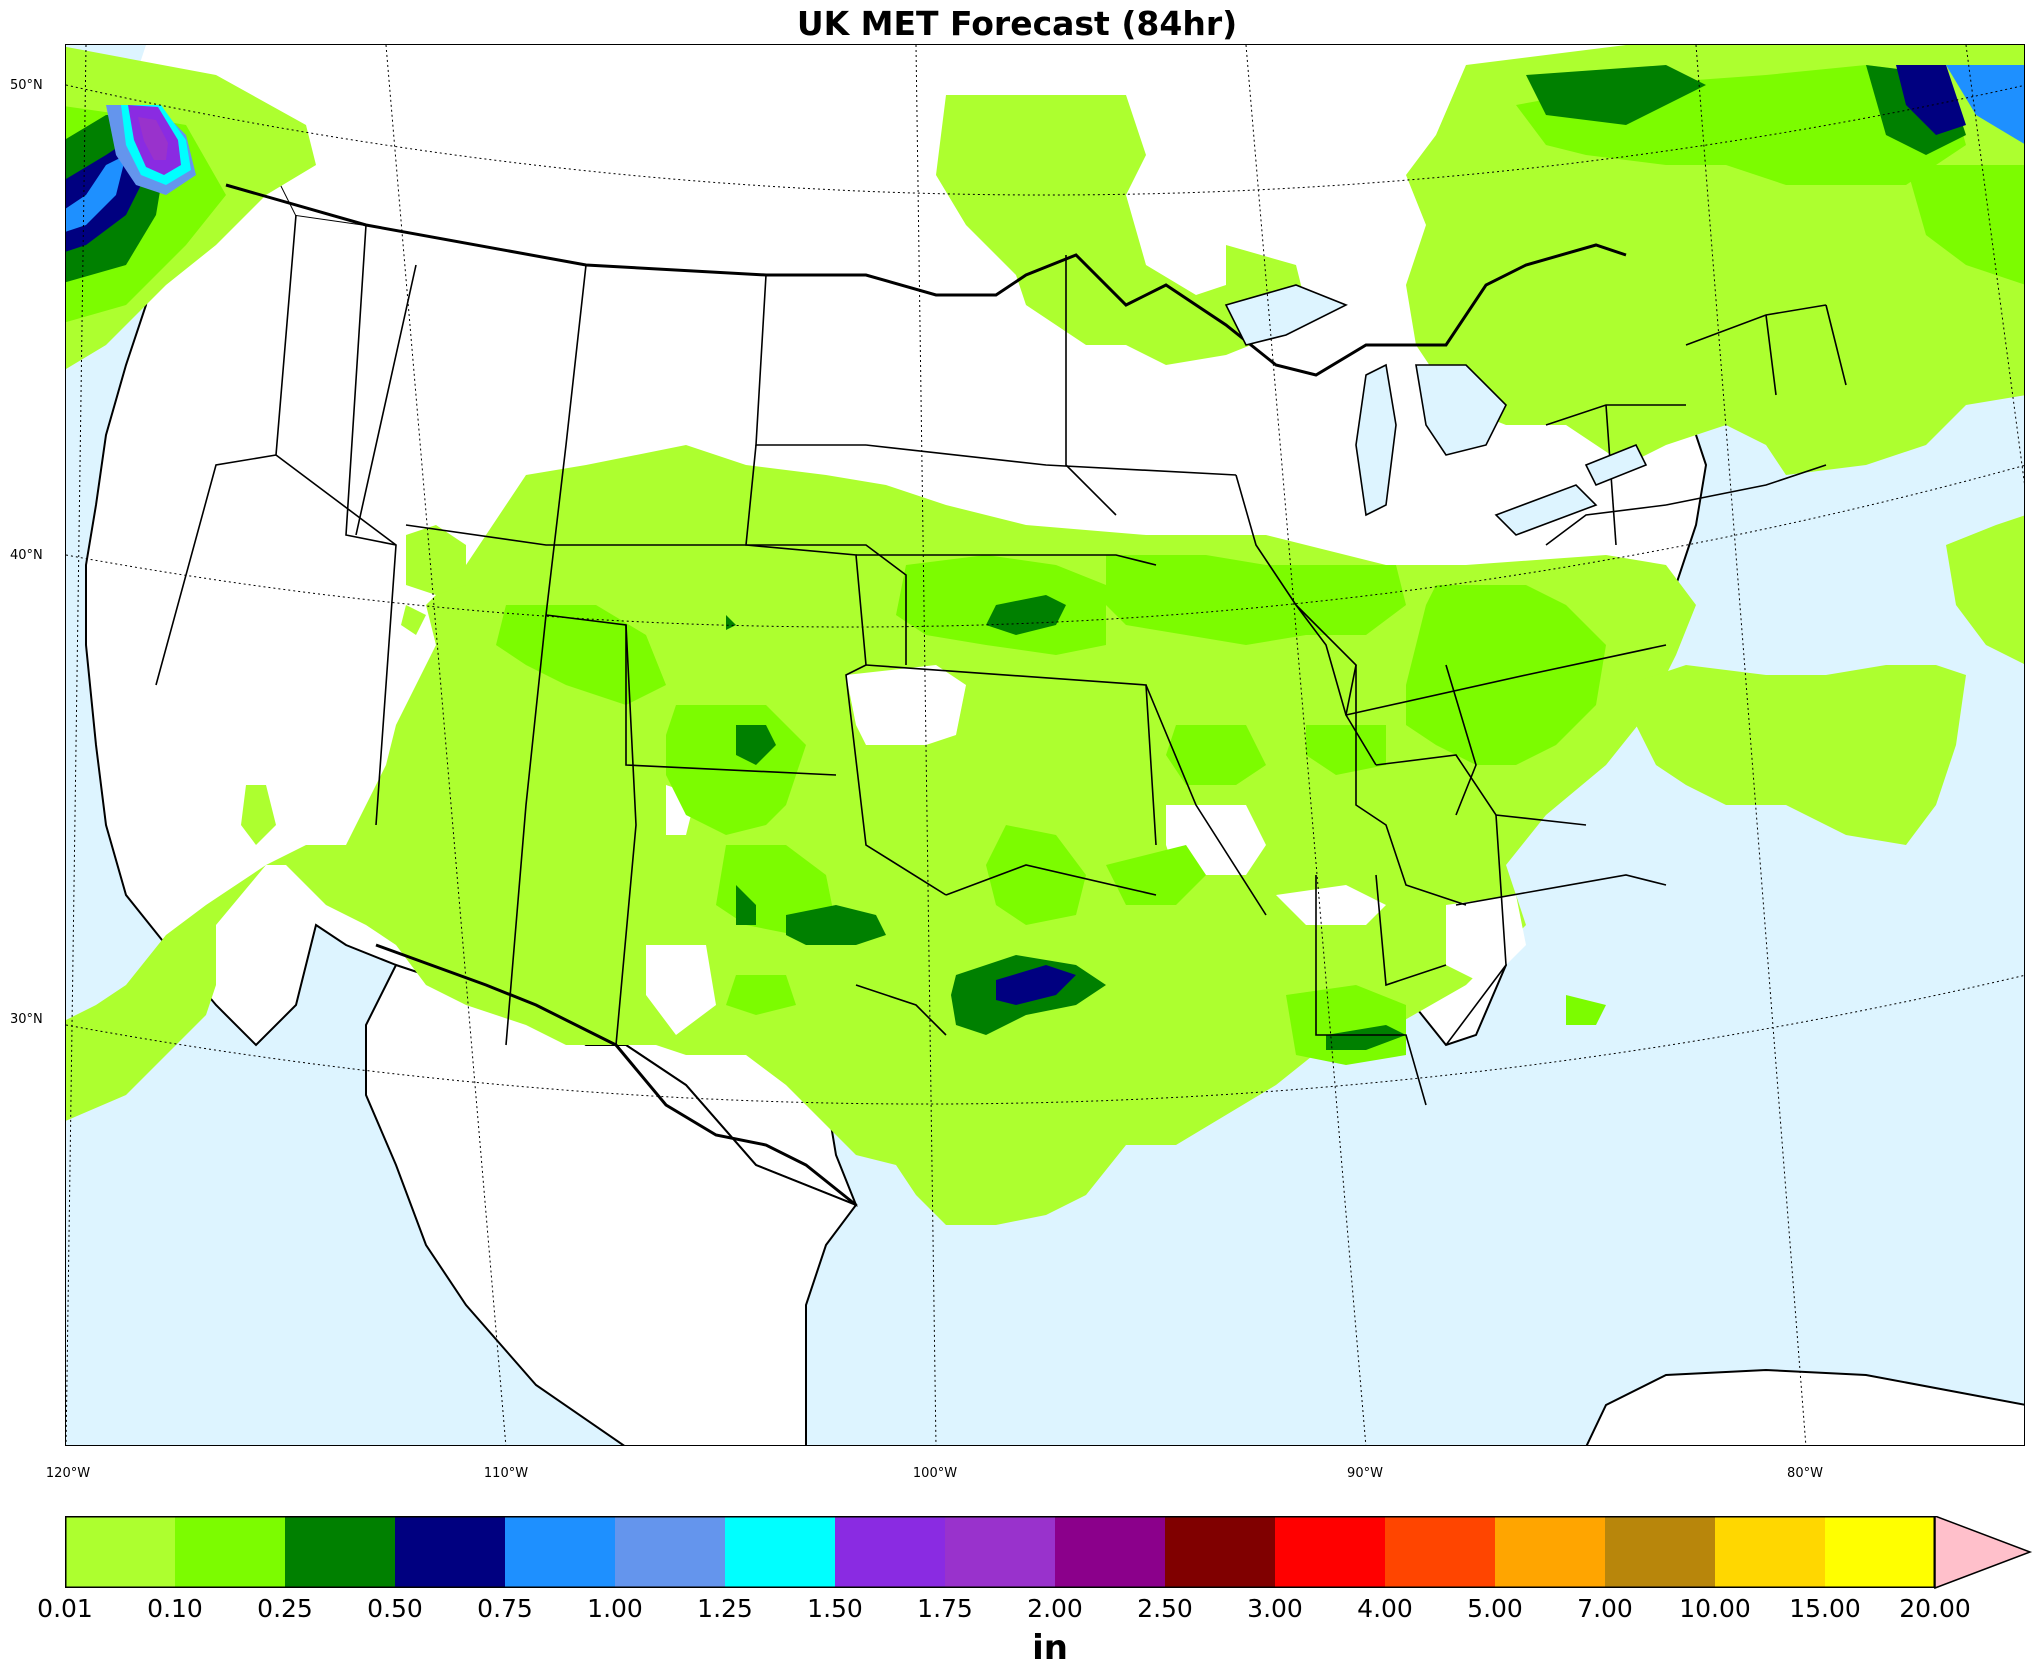  Describe the element at coordinates (615, 1608) in the screenshot. I see `colorbar-tick-label: 1.00` at that location.